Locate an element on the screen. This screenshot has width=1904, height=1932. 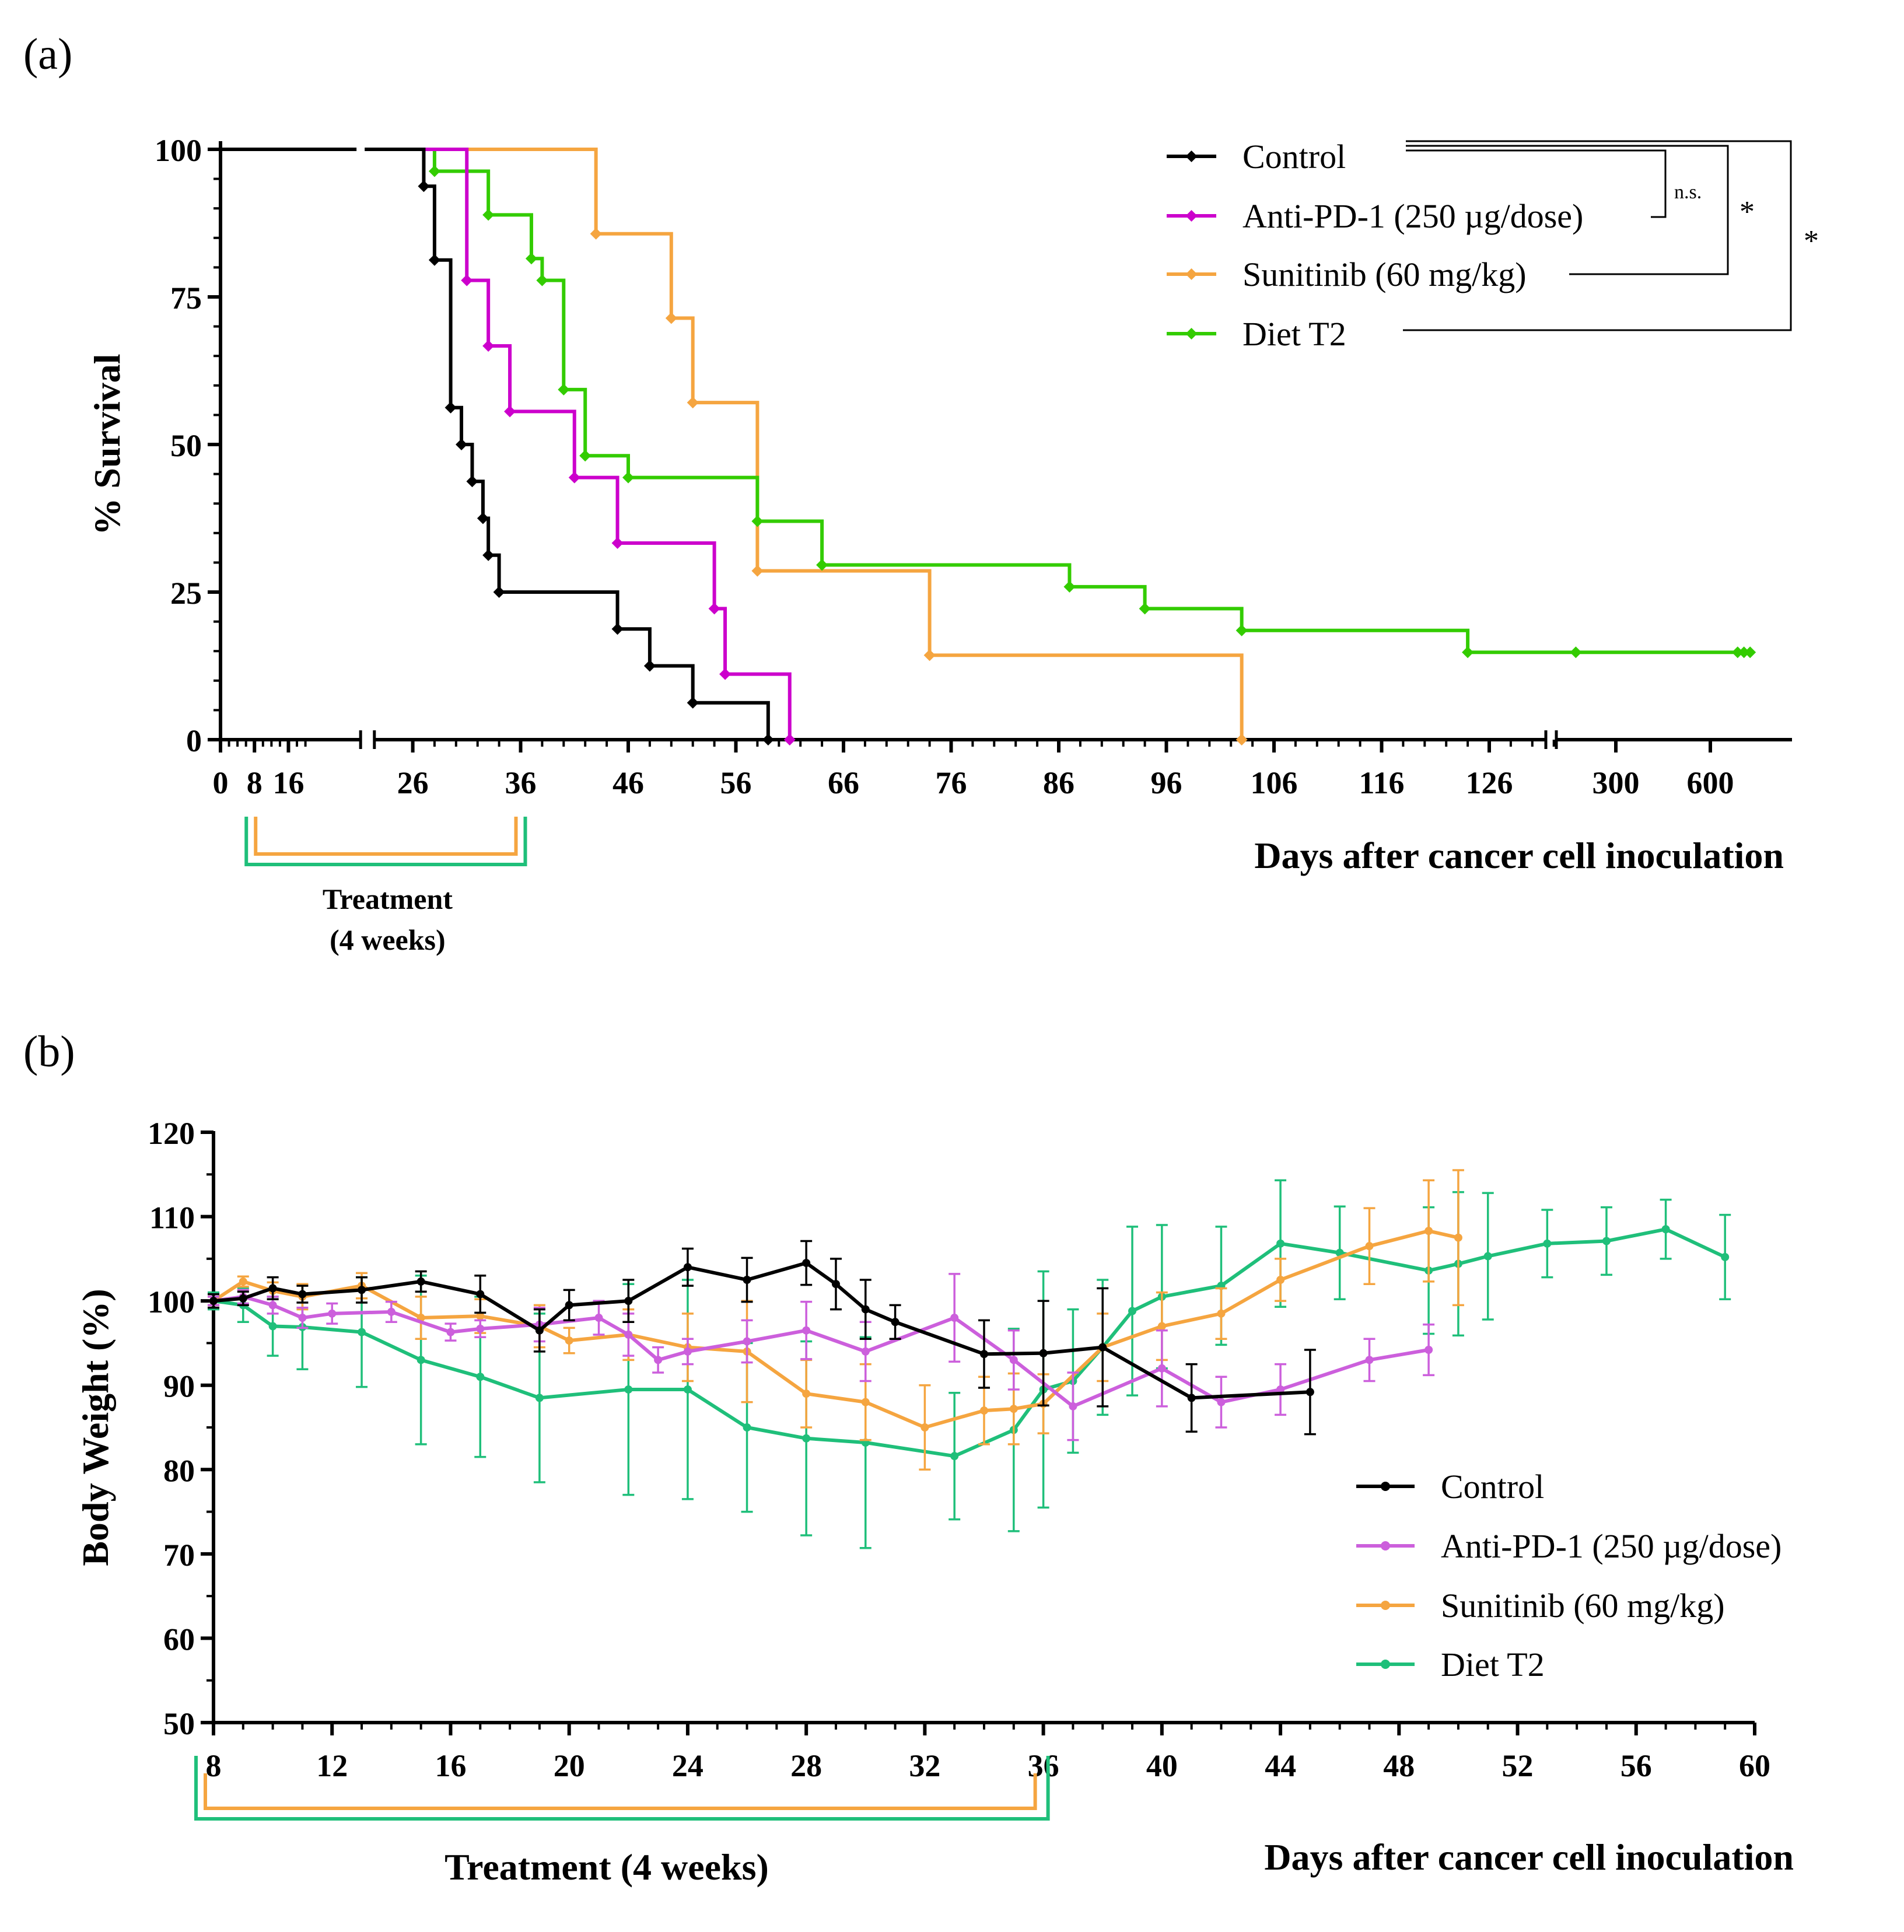
x-tick-label: 28 is located at coordinates (806, 1765).